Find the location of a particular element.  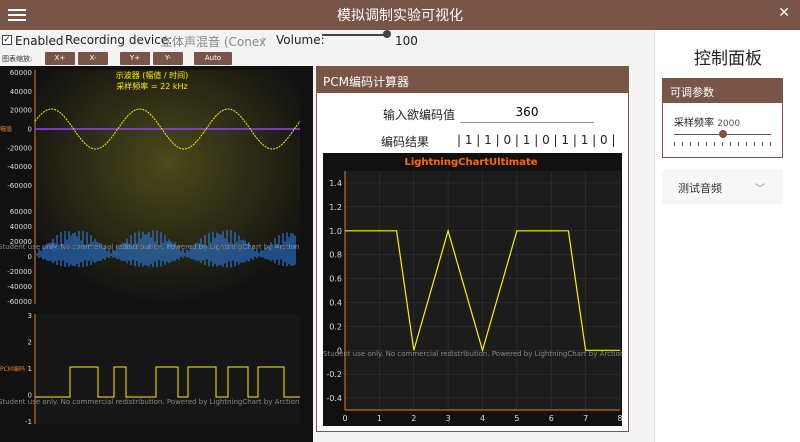

x-tick-label: 4 is located at coordinates (482, 418).